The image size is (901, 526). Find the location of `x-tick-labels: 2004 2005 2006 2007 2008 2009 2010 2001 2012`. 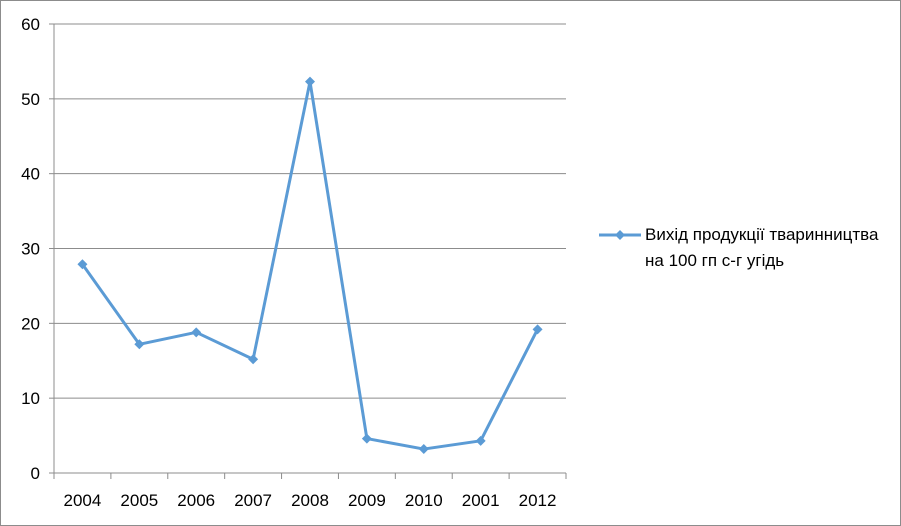

x-tick-labels: 2004 2005 2006 2007 2008 2009 2010 2001 2012 is located at coordinates (310, 500).